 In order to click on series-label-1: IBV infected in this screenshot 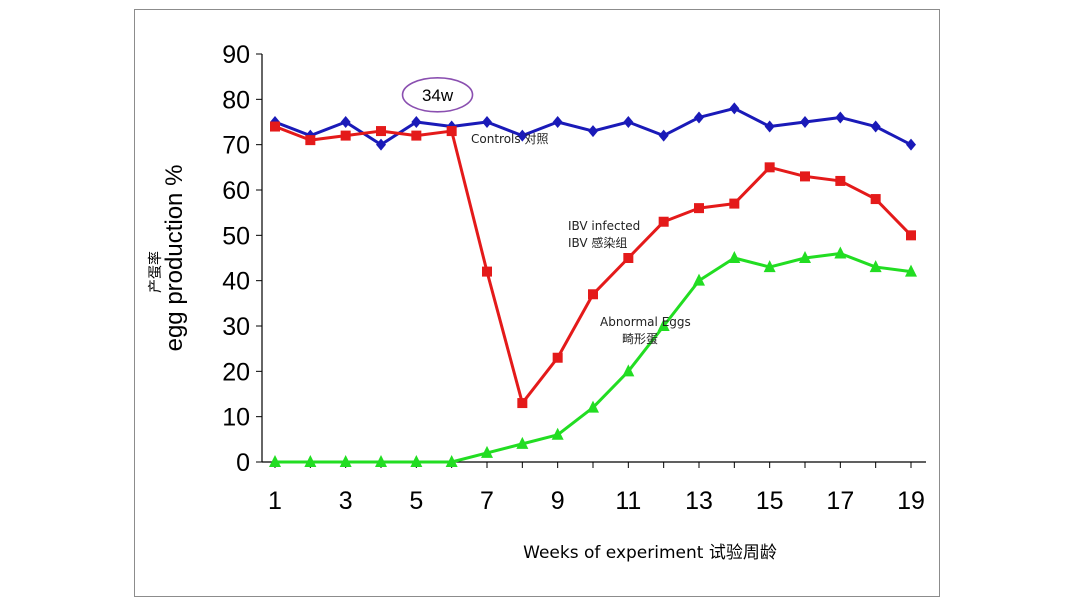, I will do `click(604, 226)`.